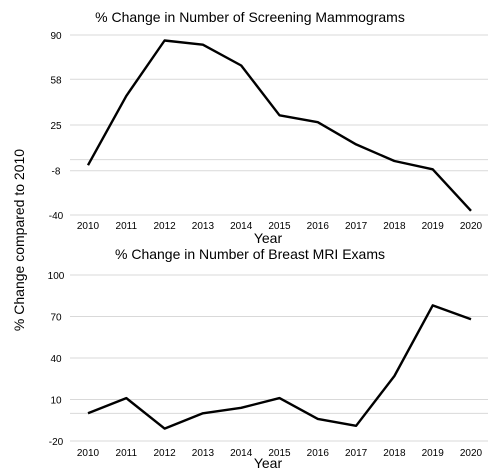  Describe the element at coordinates (56, 276) in the screenshot. I see `y-tick-label: 100` at that location.